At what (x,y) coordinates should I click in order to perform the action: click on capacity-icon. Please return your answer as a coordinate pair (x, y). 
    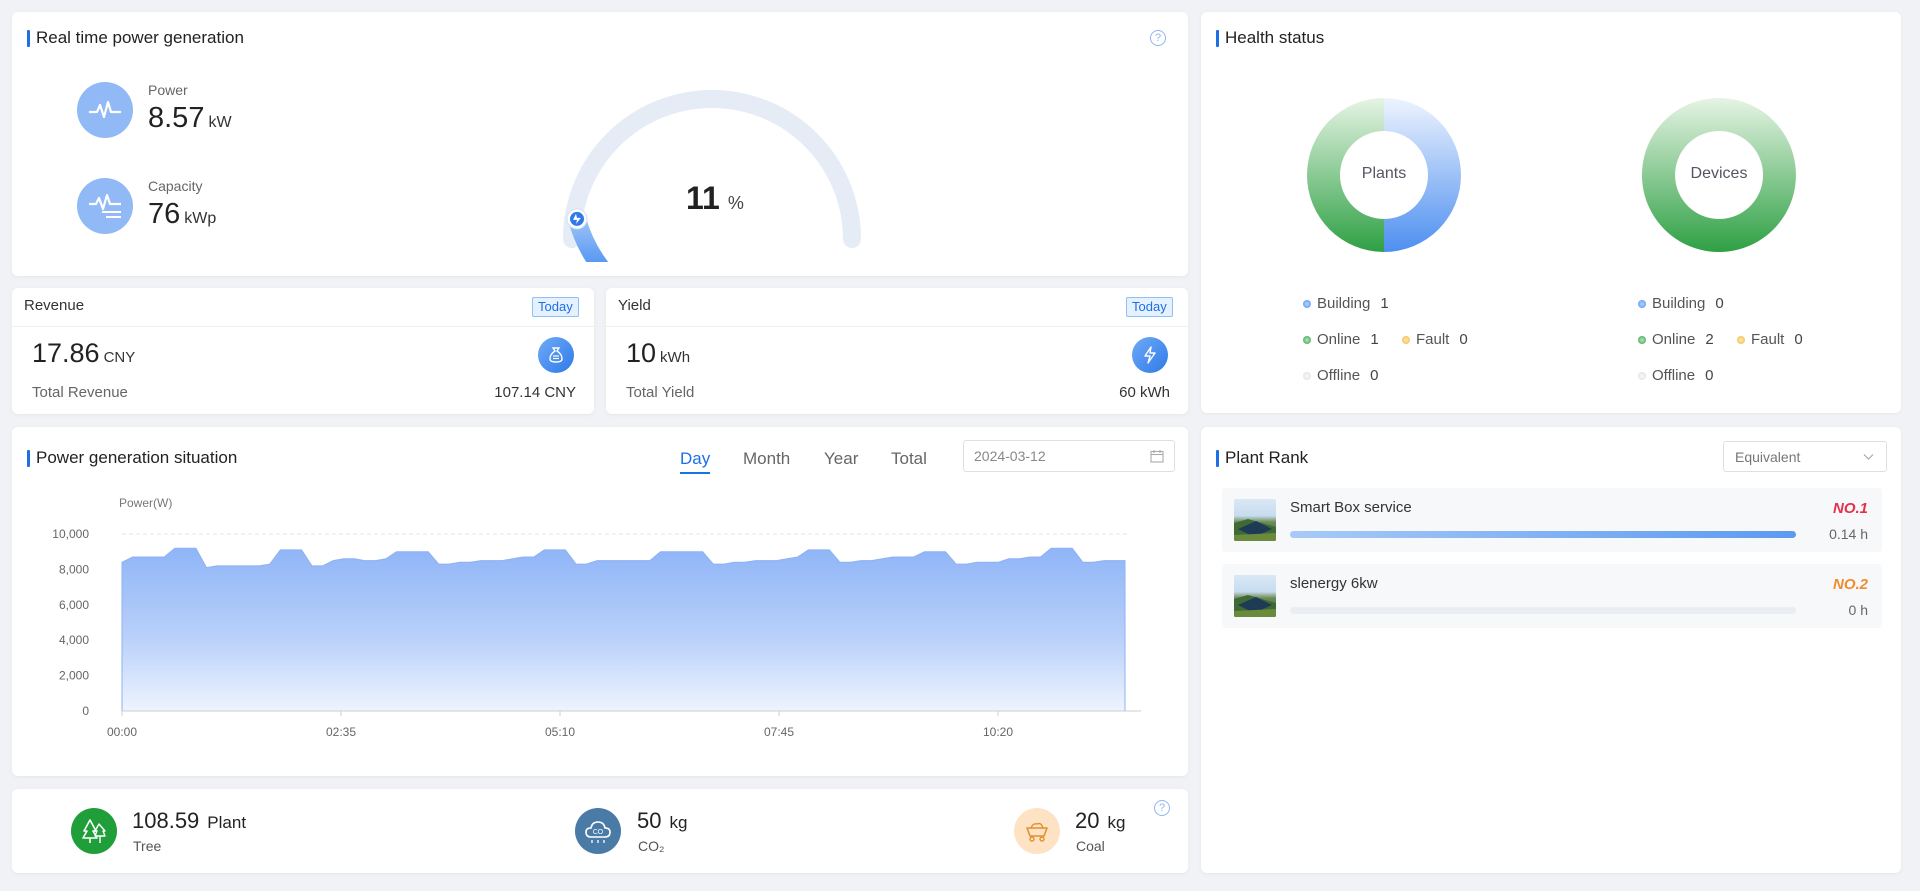
    Looking at the image, I should click on (105, 206).